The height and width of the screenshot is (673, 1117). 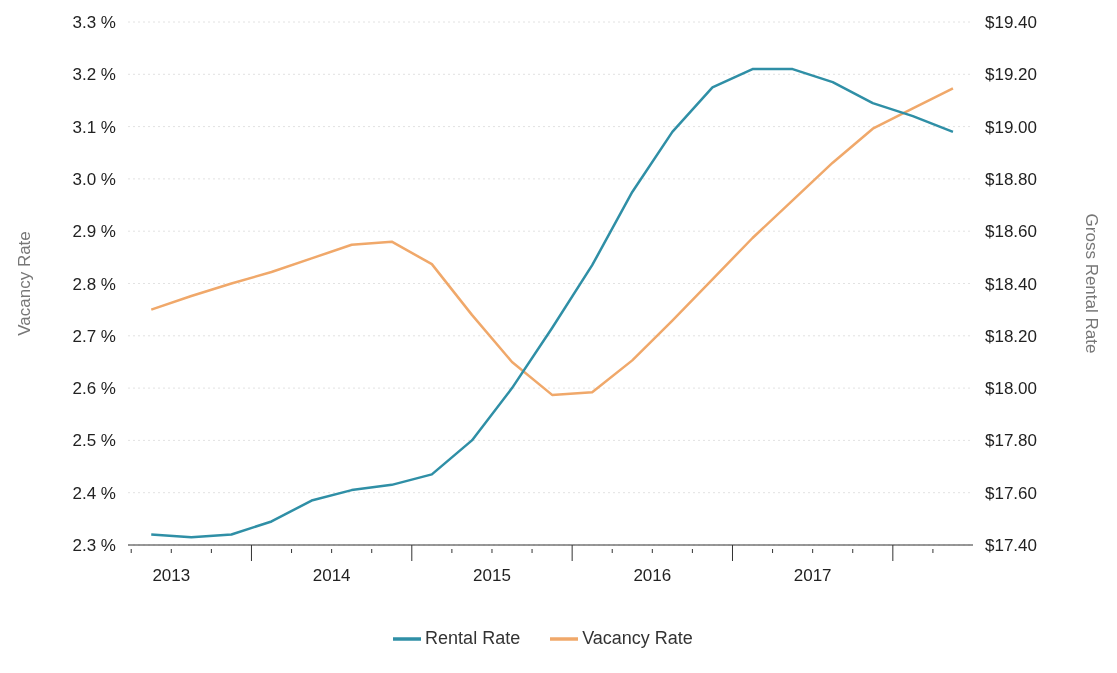 I want to click on y-tick-label: 2.4 %, so click(x=94, y=493).